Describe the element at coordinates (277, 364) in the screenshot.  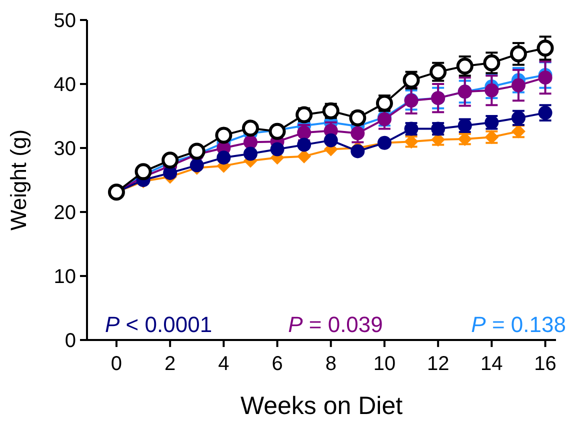
I see `x-tick-label: 6` at that location.